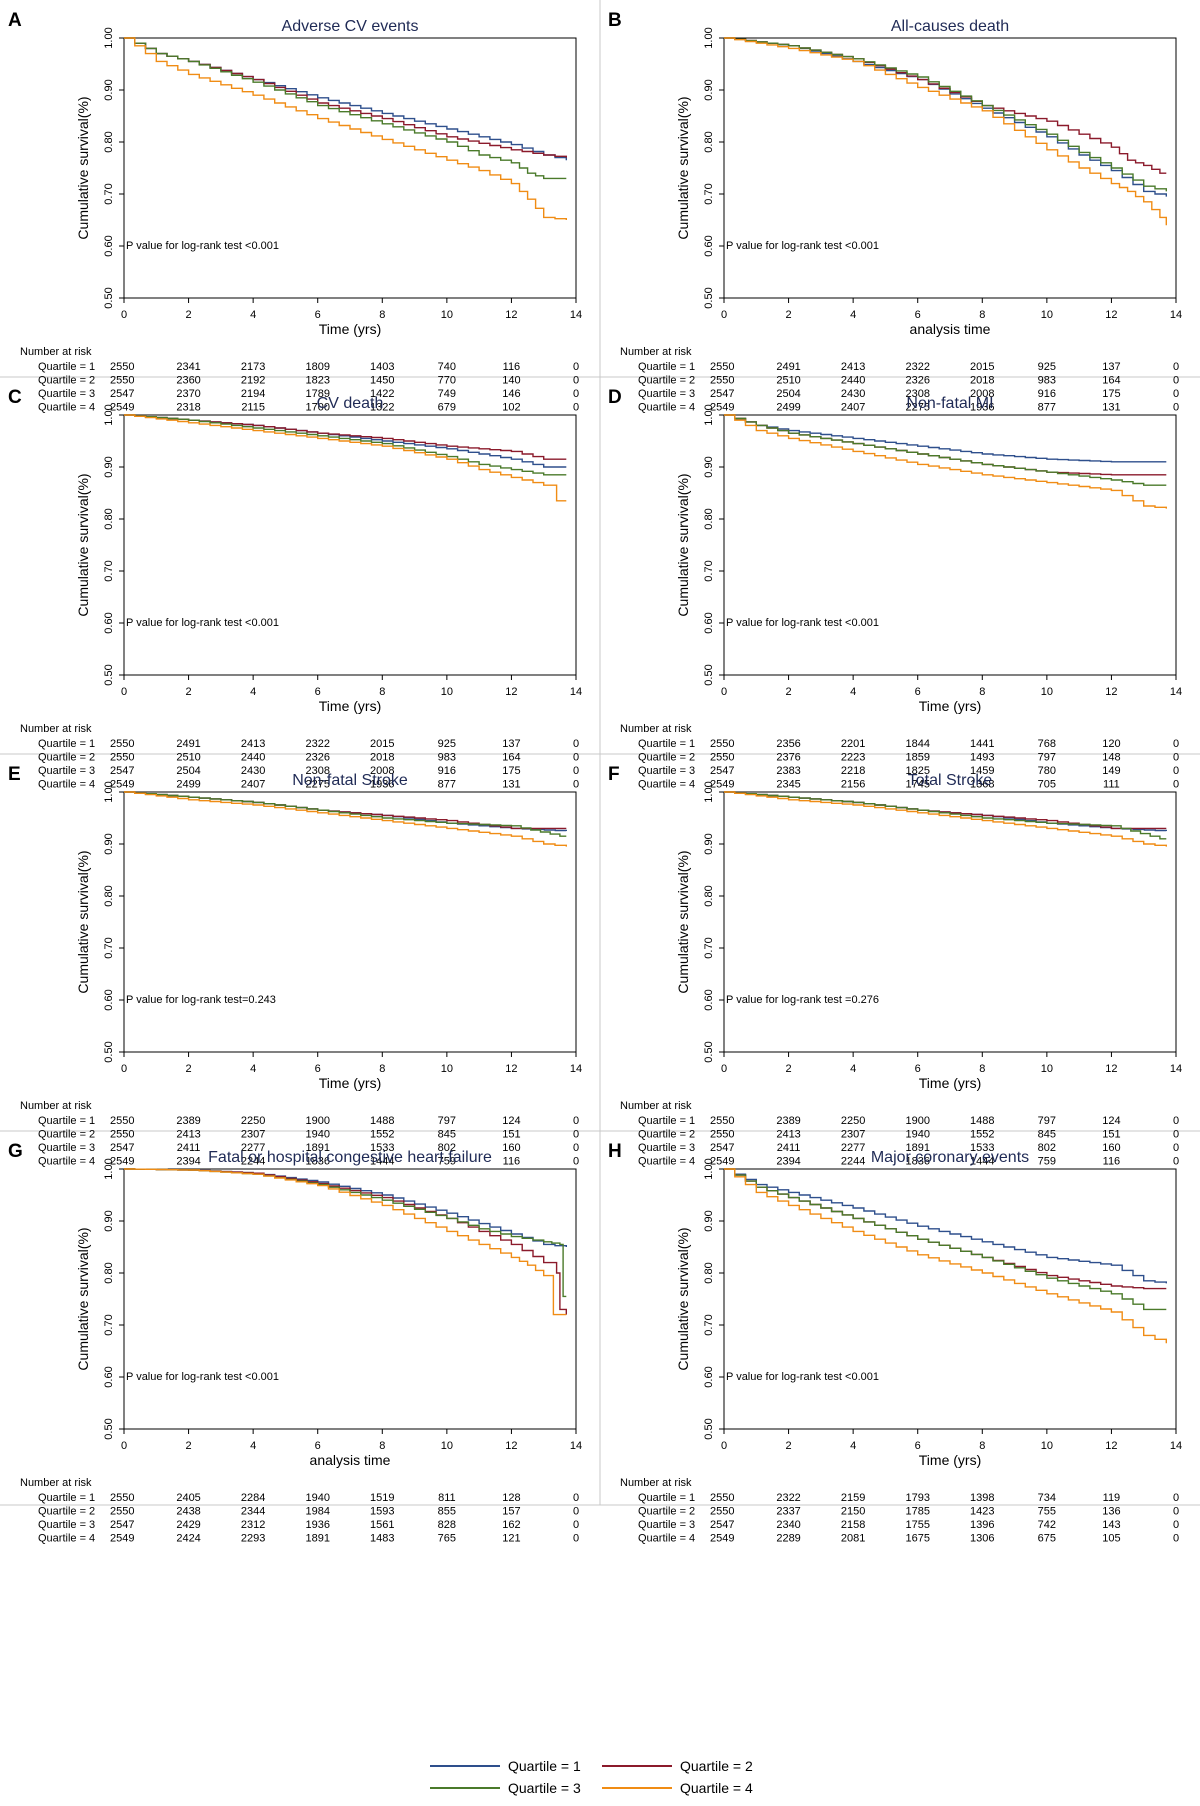  I want to click on x-tick-label: 12, so click(1111, 1069).